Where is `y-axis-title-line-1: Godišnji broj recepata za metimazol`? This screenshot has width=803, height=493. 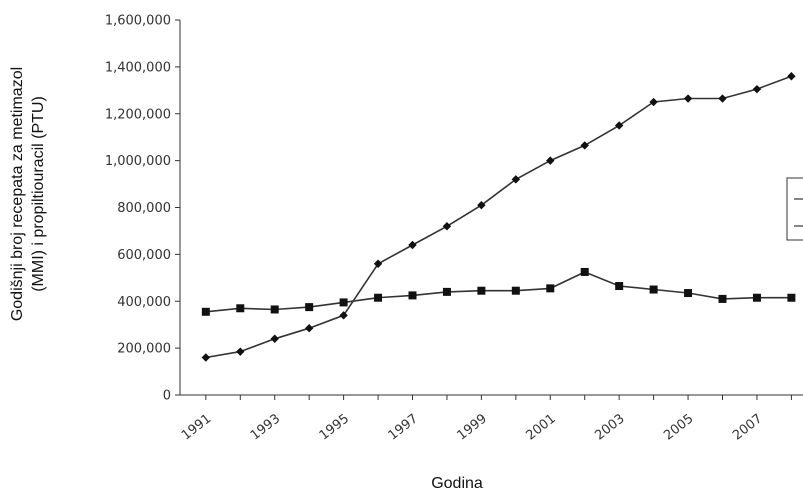
y-axis-title-line-1: Godišnji broj recepata za metimazol is located at coordinates (17, 194).